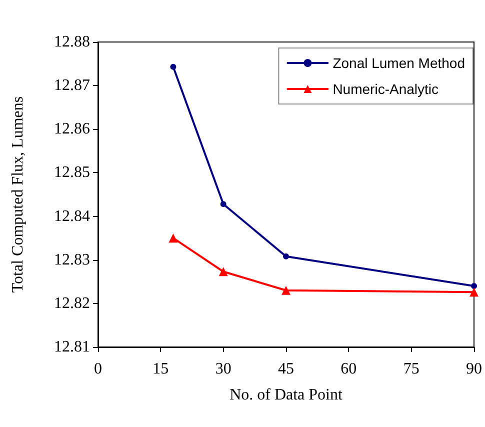 The image size is (485, 427). I want to click on y-tick-label: 12.81, so click(72, 347).